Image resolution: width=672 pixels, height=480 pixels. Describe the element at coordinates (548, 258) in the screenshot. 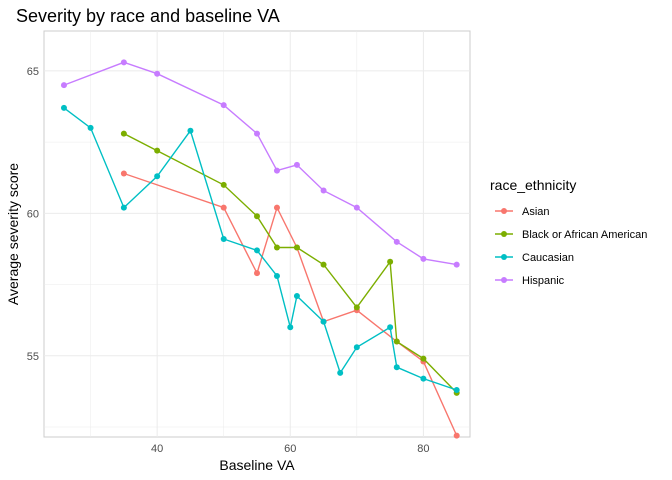

I see `legend-label: Caucasian` at that location.